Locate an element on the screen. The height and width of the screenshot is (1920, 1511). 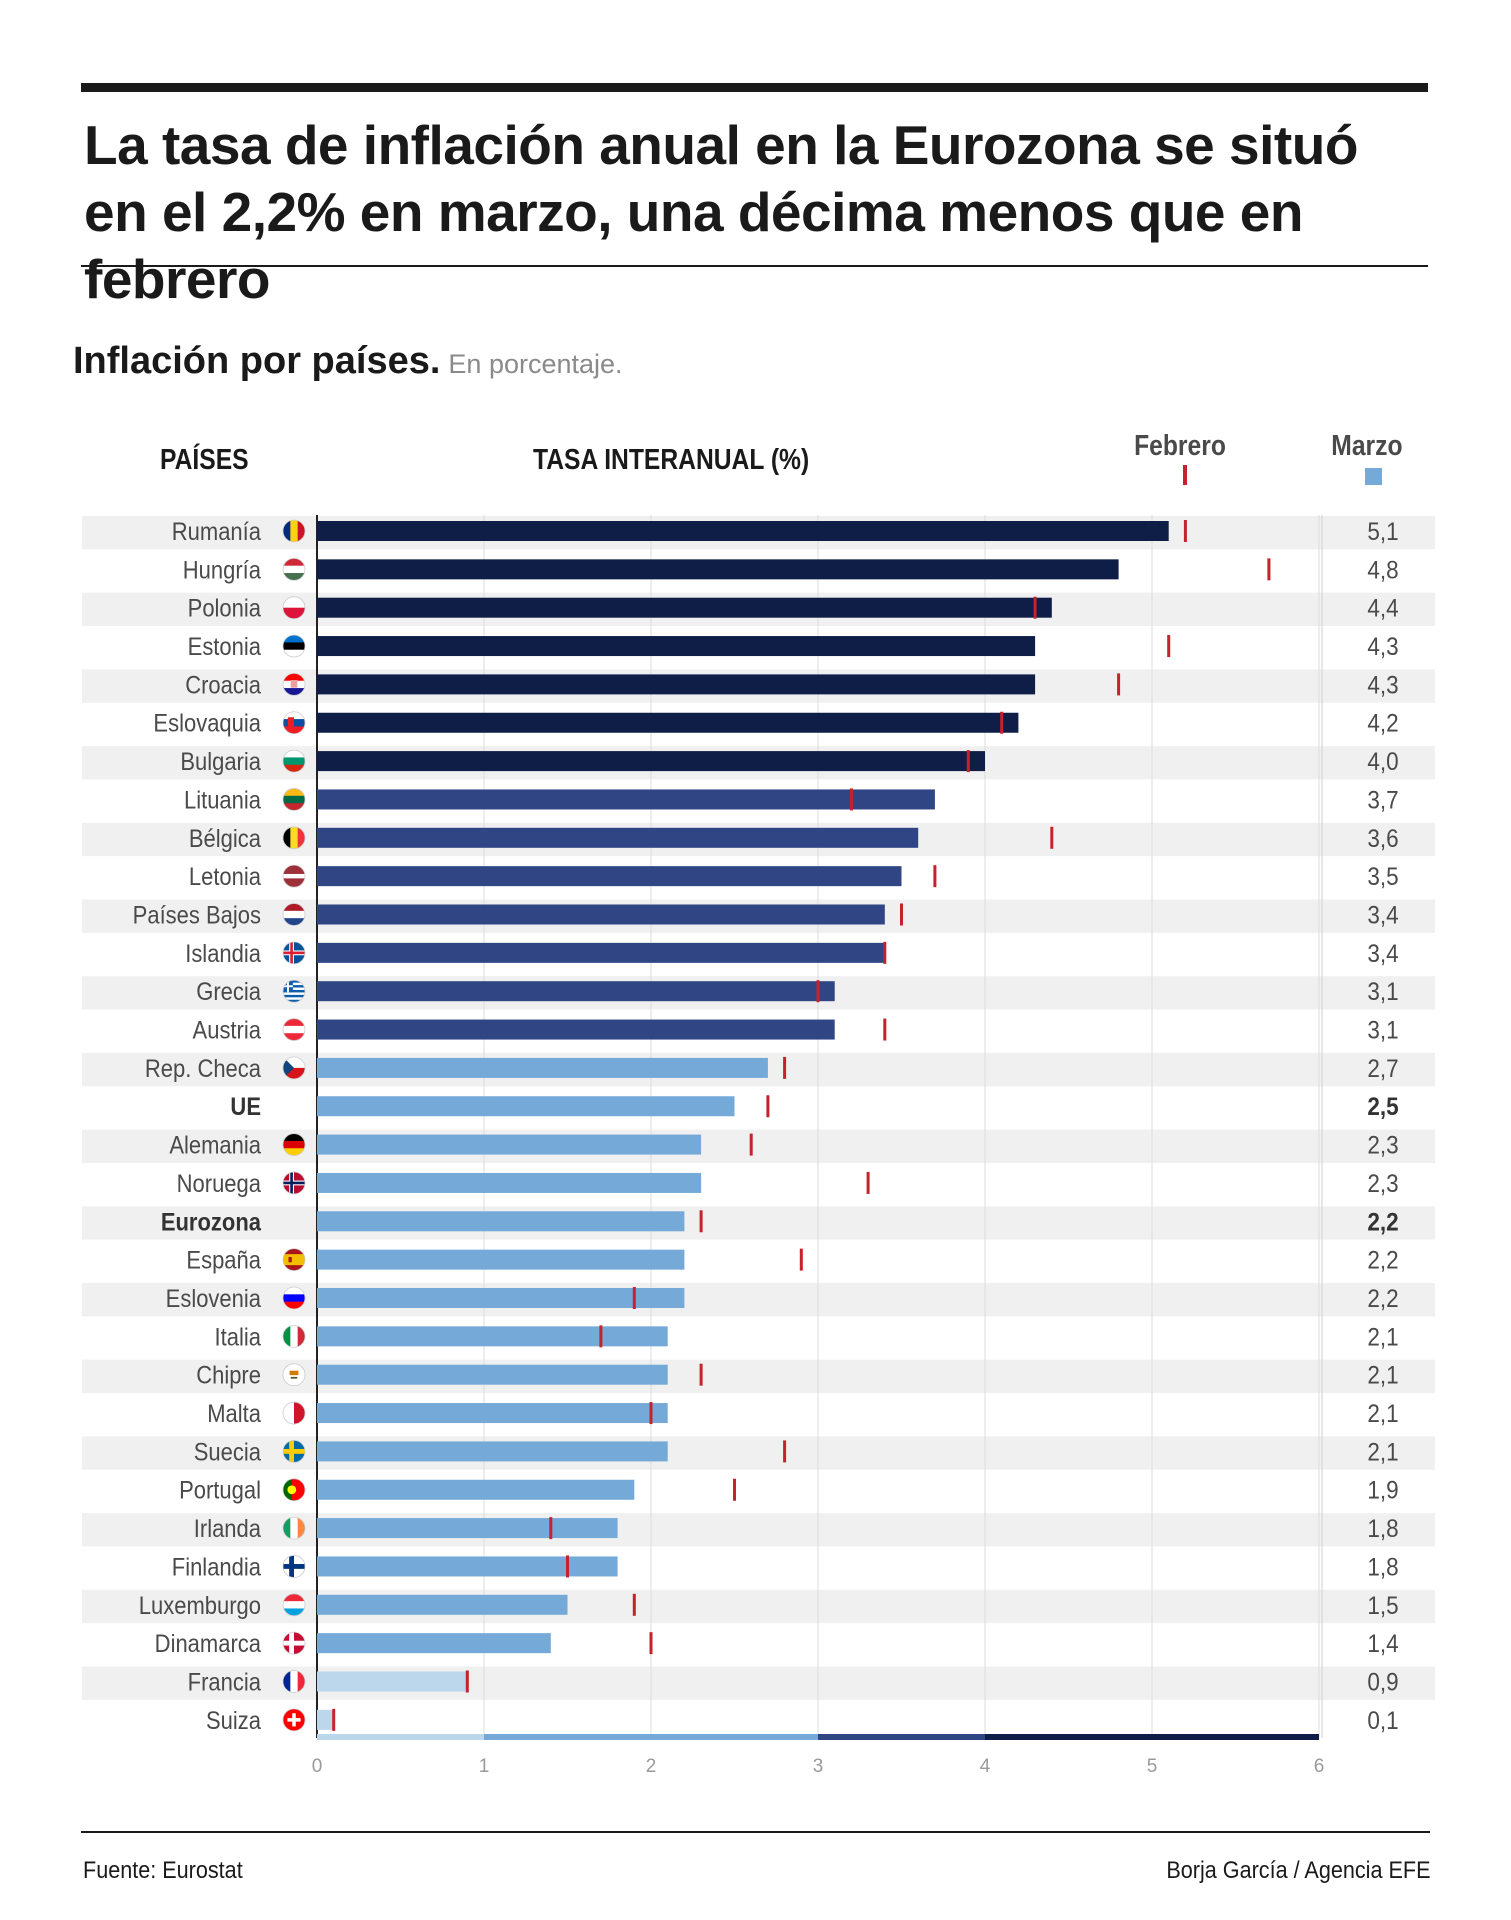
flag-icon-it is located at coordinates (294, 1336).